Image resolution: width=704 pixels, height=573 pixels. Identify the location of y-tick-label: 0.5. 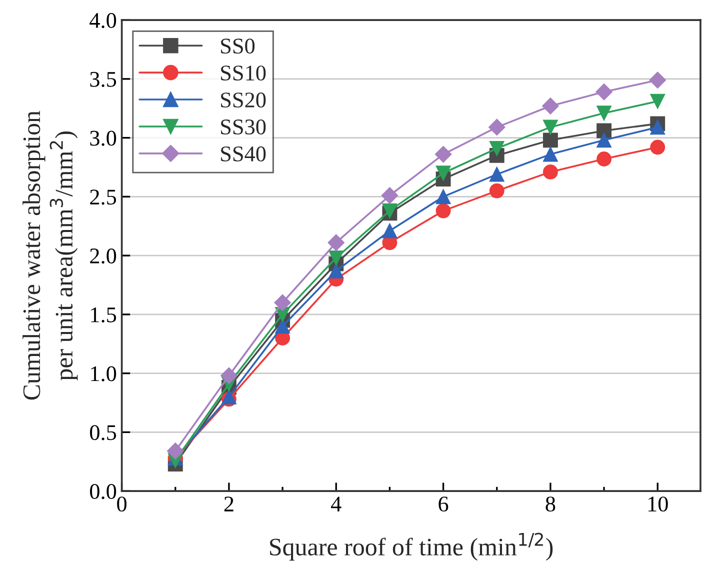
(103, 432).